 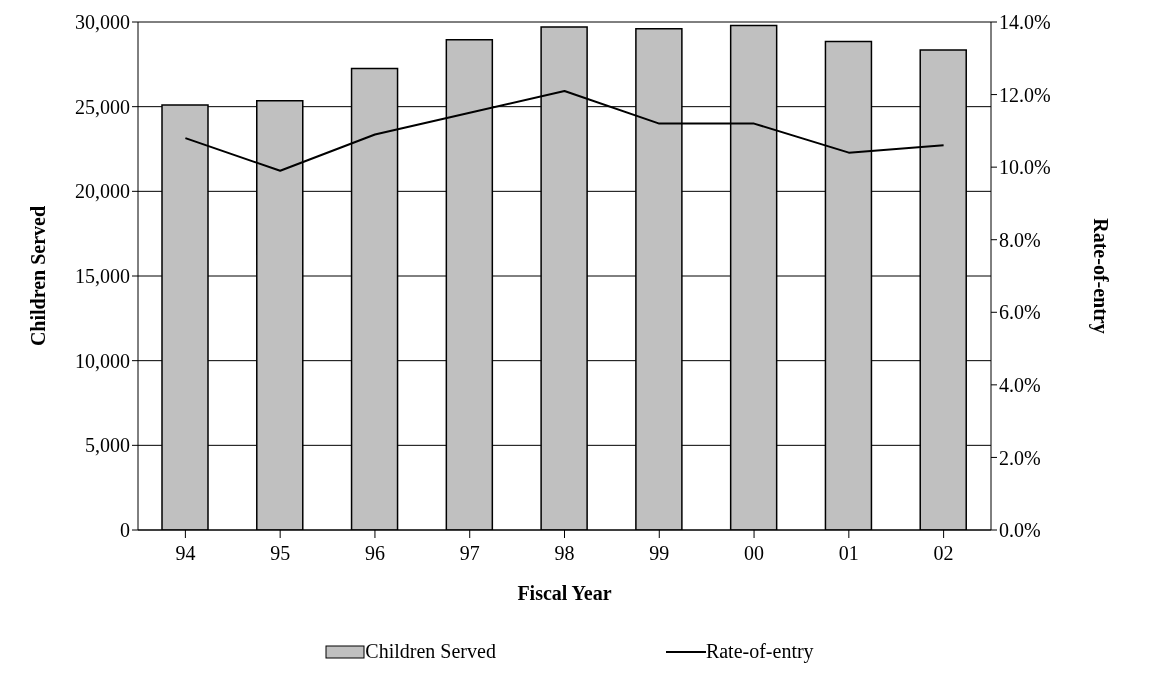 What do you see at coordinates (102, 191) in the screenshot?
I see `y-tick-label: 20,000` at bounding box center [102, 191].